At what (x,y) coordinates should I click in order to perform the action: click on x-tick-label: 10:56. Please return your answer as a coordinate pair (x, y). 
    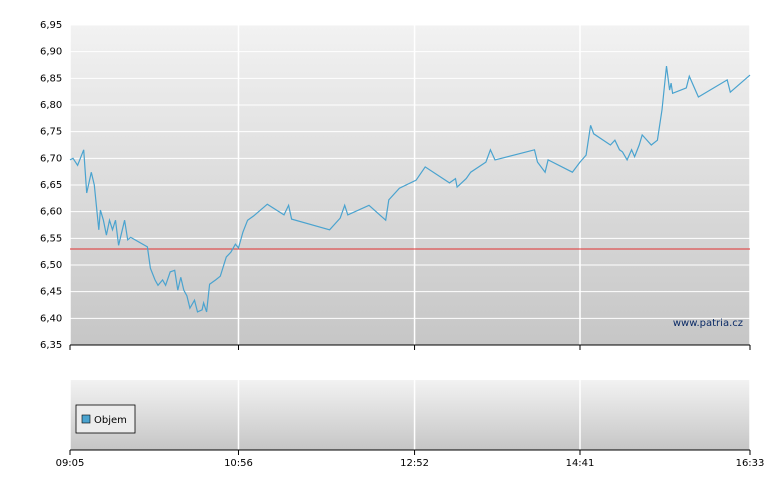
    Looking at the image, I should click on (238, 463).